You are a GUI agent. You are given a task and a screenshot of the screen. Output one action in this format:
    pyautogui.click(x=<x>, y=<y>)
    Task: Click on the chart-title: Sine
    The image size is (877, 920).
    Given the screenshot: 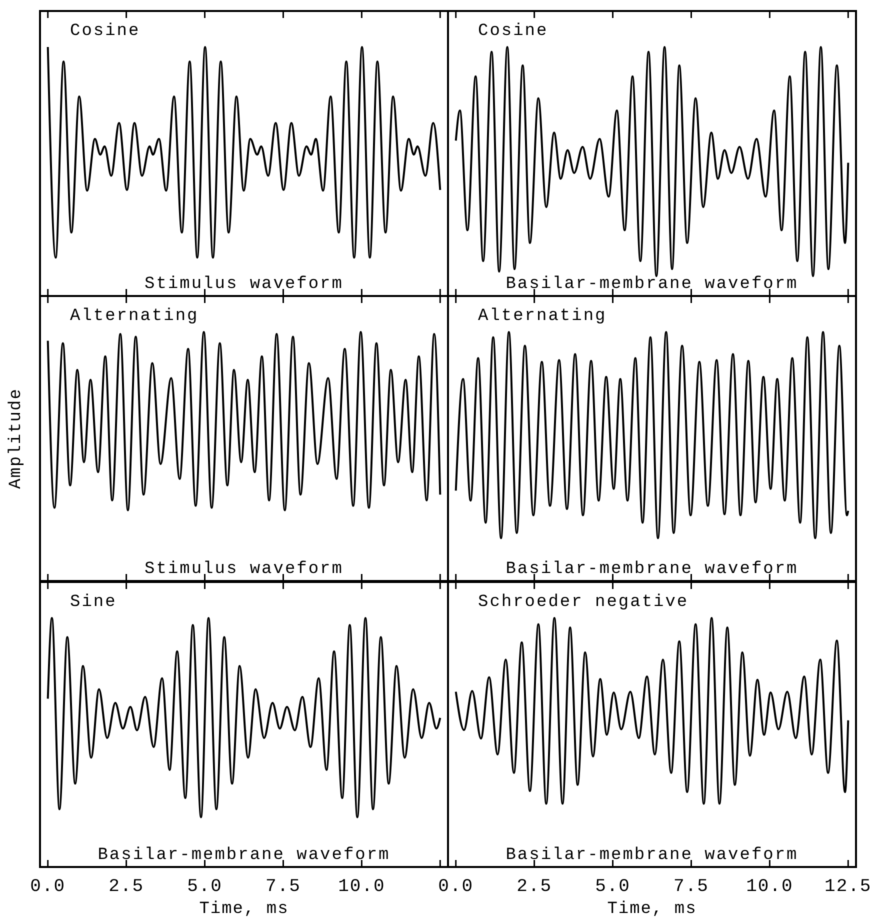 What is the action you would take?
    pyautogui.click(x=93, y=602)
    